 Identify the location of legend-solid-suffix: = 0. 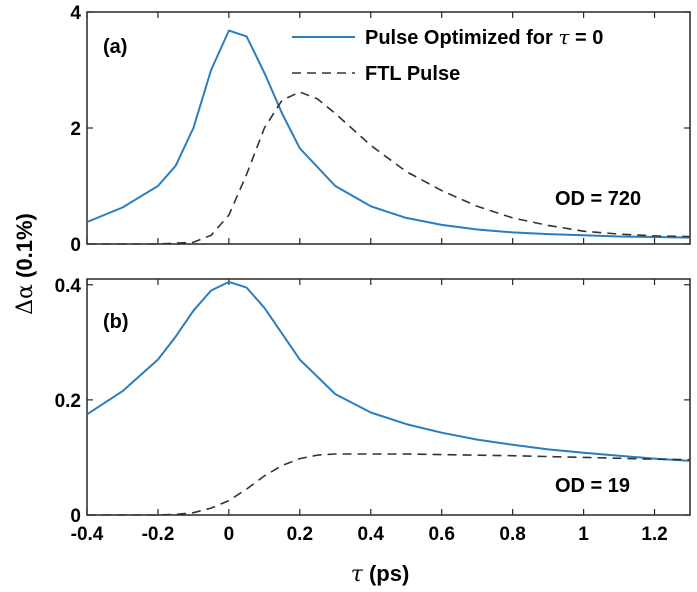
(589, 38).